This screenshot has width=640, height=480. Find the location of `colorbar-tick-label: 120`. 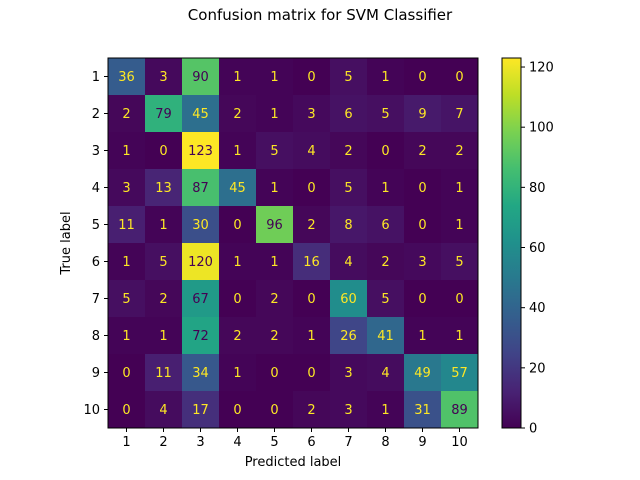

colorbar-tick-label: 120 is located at coordinates (541, 68).